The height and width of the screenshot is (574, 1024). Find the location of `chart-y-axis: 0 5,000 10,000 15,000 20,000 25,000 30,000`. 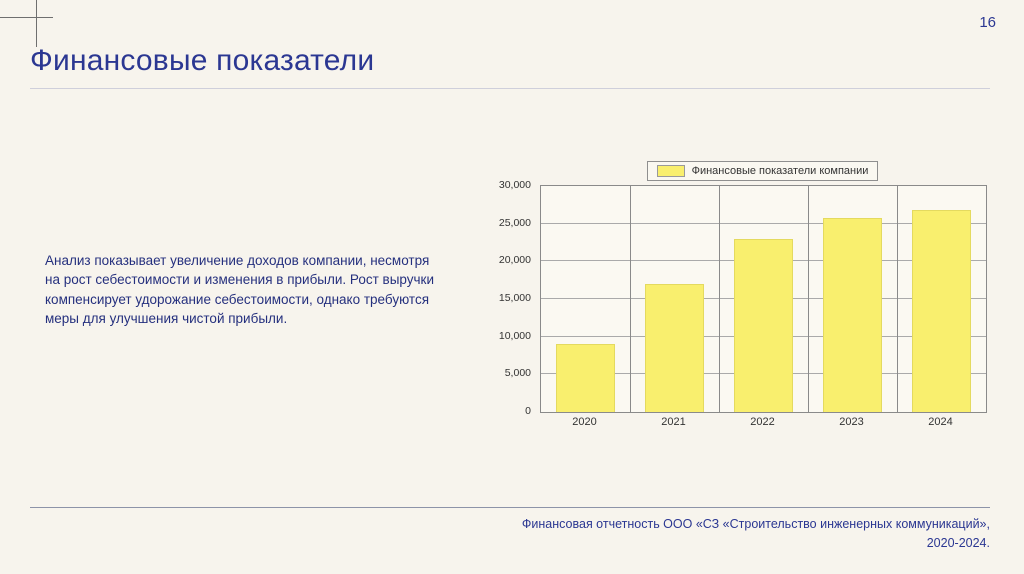

chart-y-axis: 0 5,000 10,000 15,000 20,000 25,000 30,000 is located at coordinates (513, 298).